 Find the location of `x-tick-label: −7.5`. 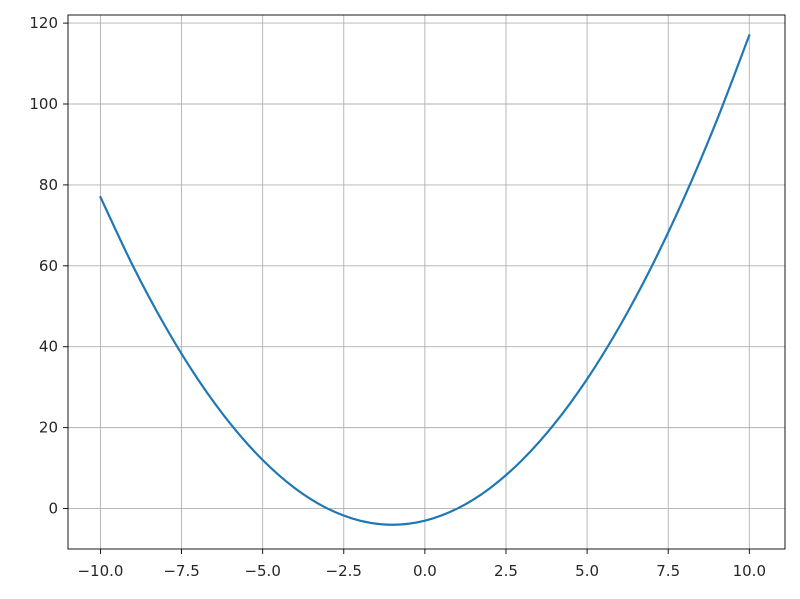

x-tick-label: −7.5 is located at coordinates (181, 571).